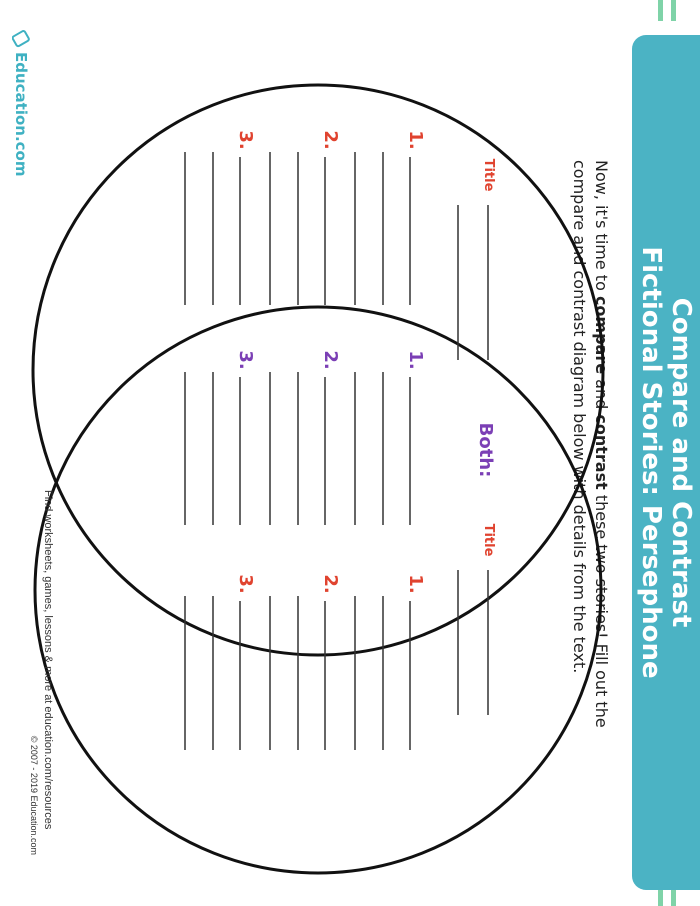 The height and width of the screenshot is (906, 700). Describe the element at coordinates (34, 795) in the screenshot. I see `copyright: © 2007 - 2019 Education.com` at that location.